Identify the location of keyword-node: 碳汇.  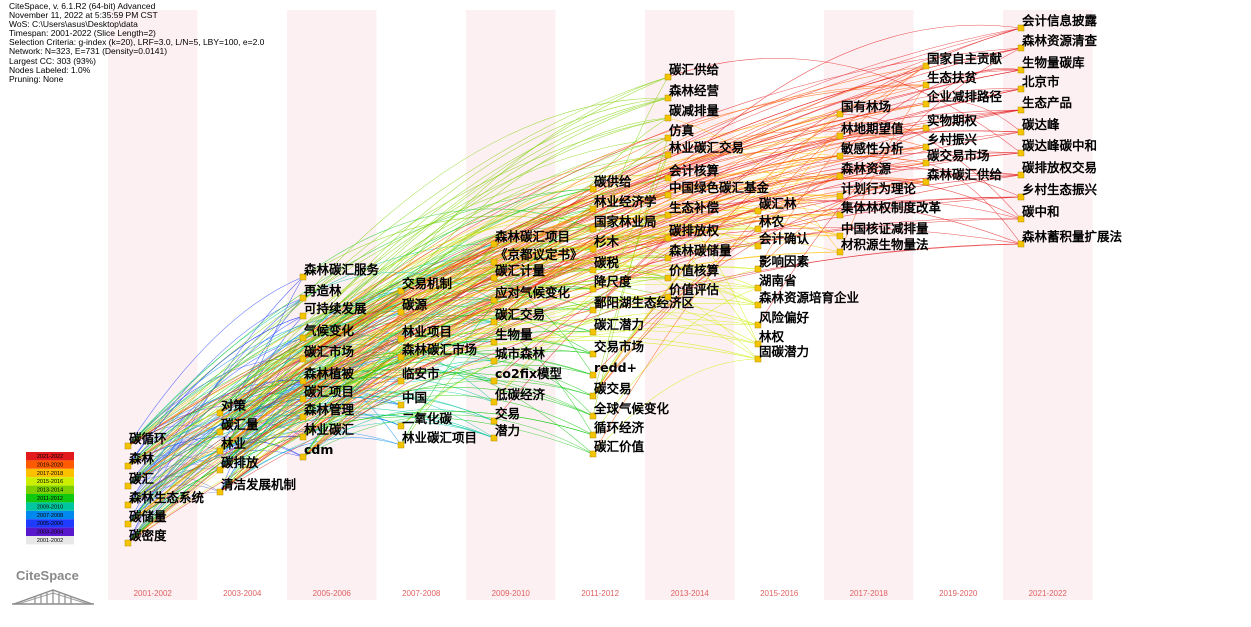
(139, 480).